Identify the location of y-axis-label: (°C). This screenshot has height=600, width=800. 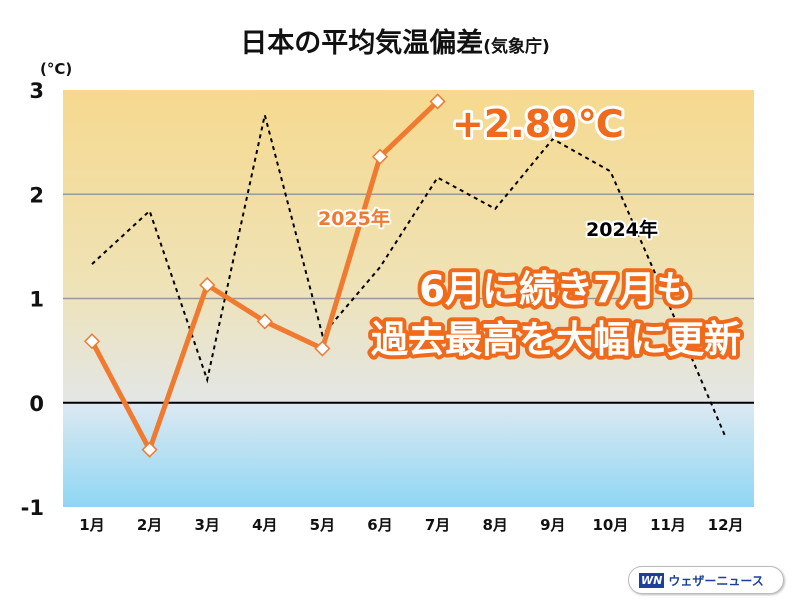
(56, 69).